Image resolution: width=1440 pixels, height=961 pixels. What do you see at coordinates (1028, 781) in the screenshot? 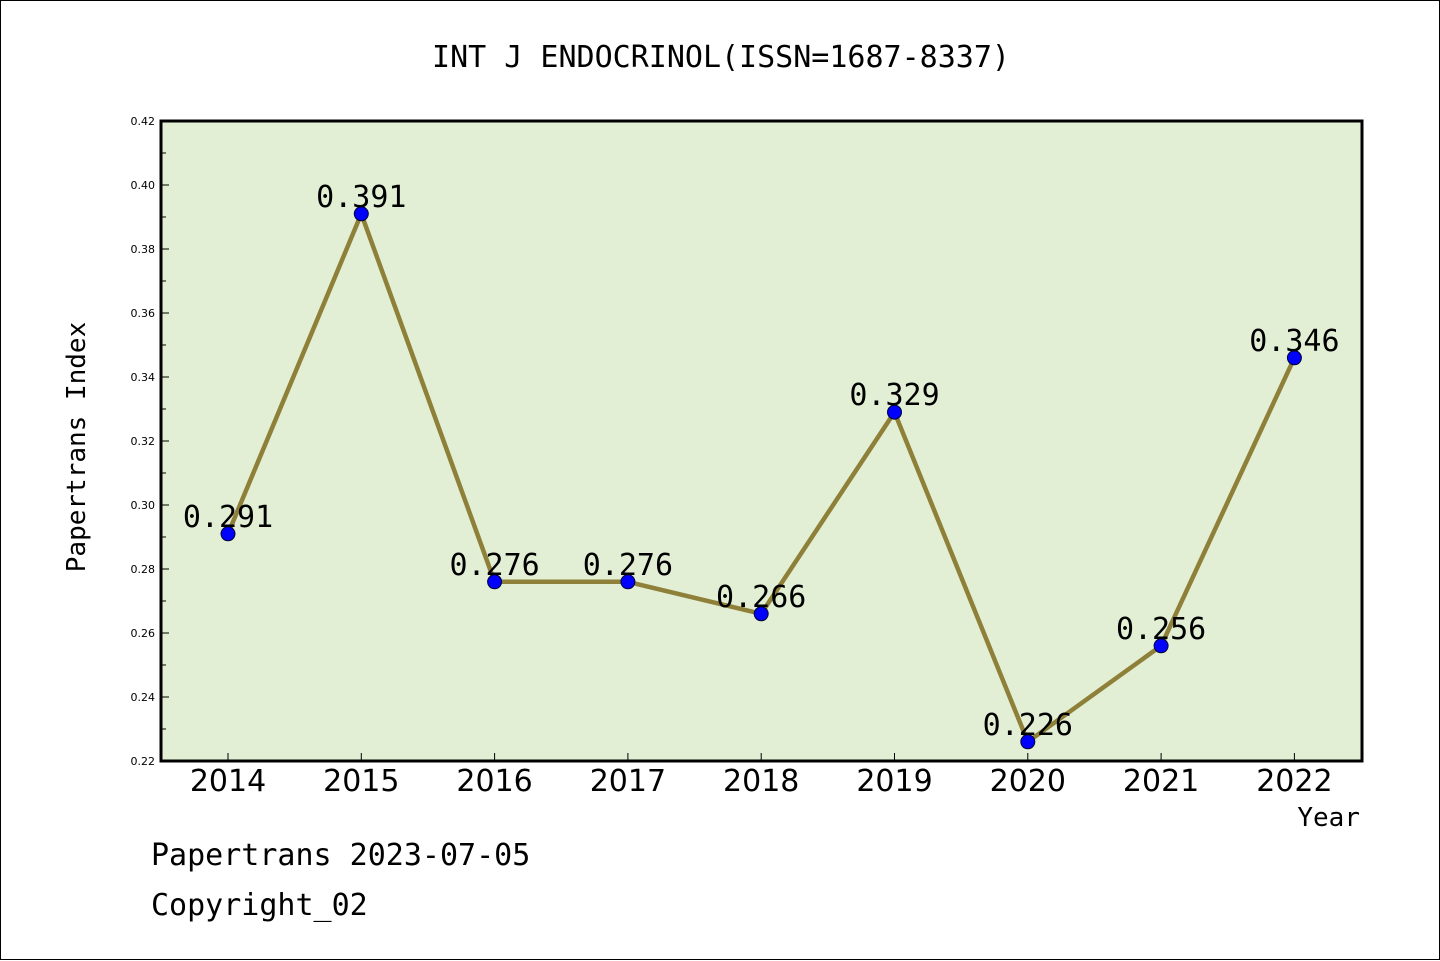
I see `x-tick-label: 2020` at bounding box center [1028, 781].